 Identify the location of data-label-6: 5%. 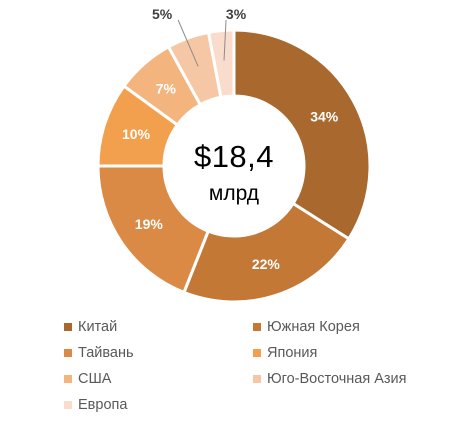
(162, 14).